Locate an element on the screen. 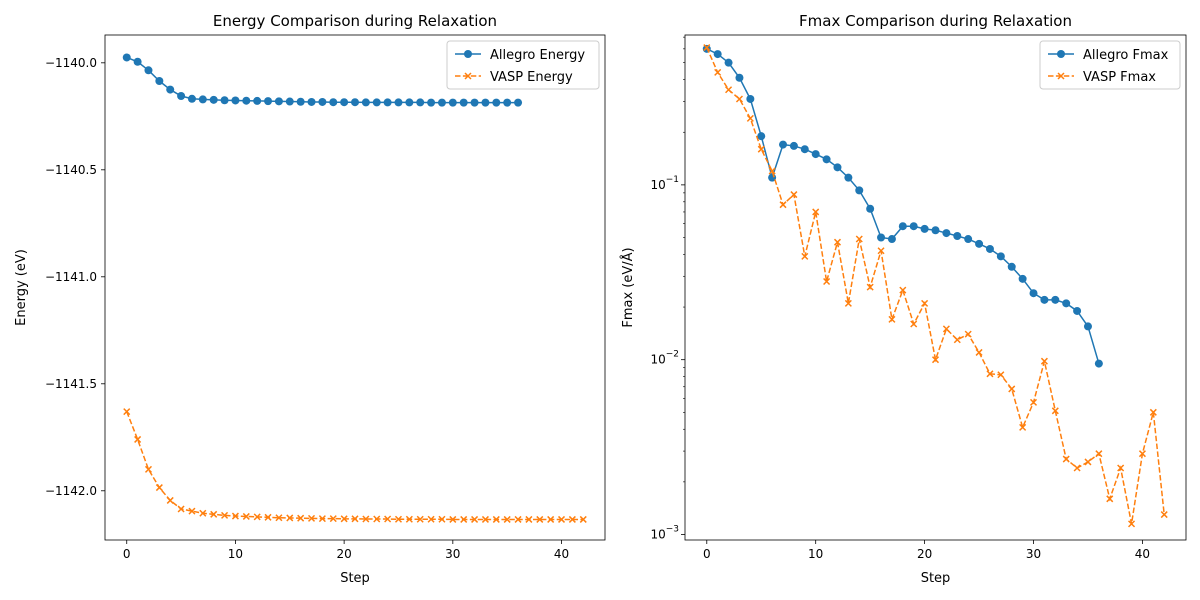 The image size is (1200, 600). energy-x-tick-label: 40 is located at coordinates (561, 554).